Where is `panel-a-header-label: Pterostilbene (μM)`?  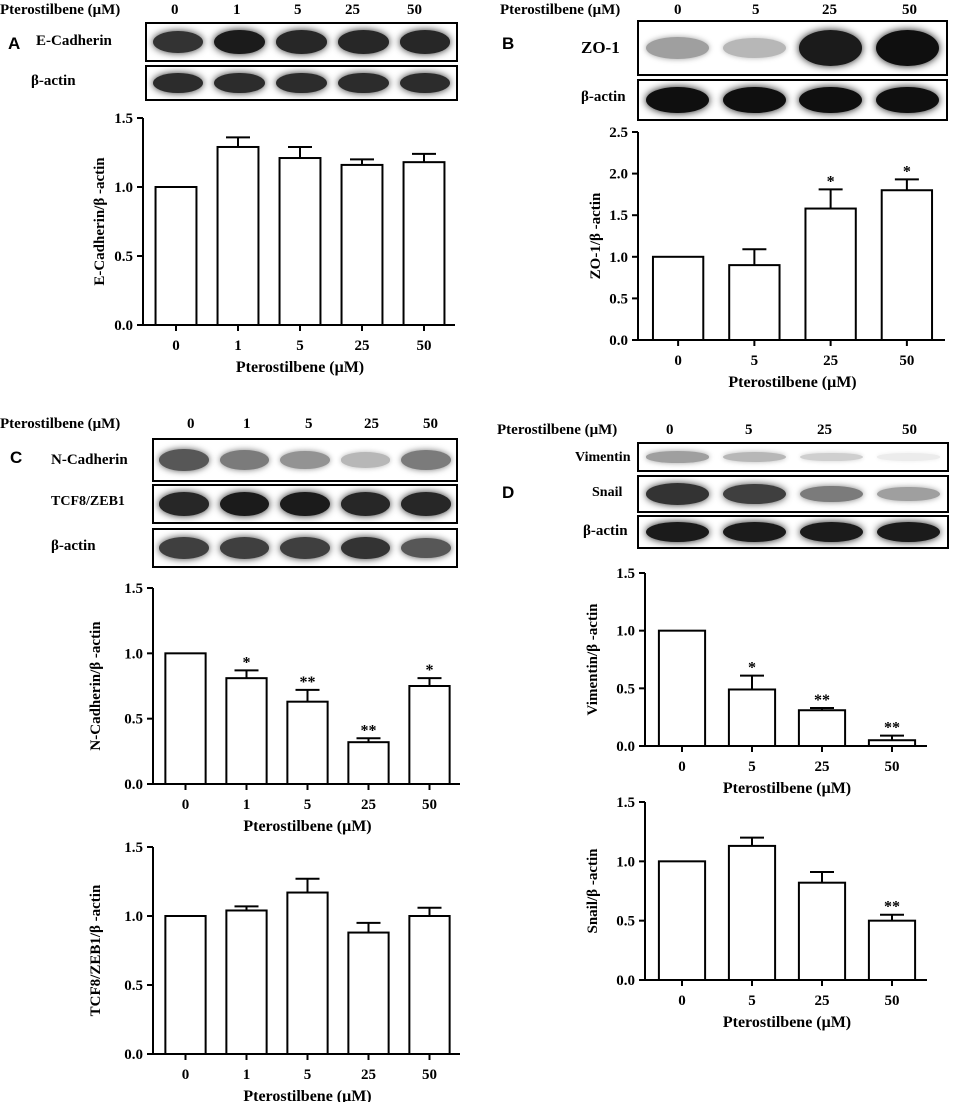
panel-a-header-label: Pterostilbene (μM) is located at coordinates (60, 10).